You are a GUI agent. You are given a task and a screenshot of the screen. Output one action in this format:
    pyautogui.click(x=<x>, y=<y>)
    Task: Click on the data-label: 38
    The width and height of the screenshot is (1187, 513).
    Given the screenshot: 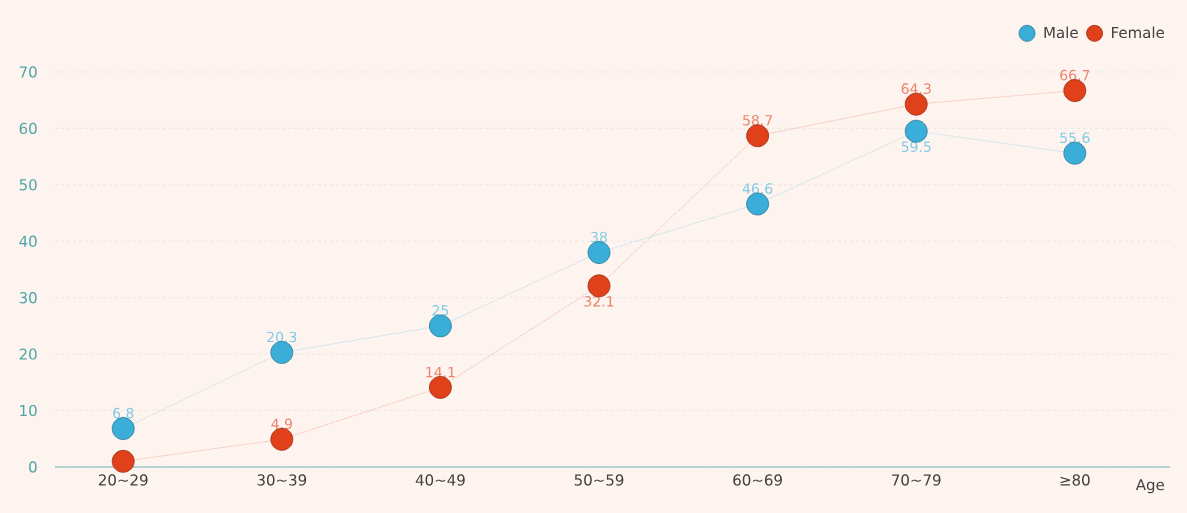 What is the action you would take?
    pyautogui.click(x=599, y=237)
    